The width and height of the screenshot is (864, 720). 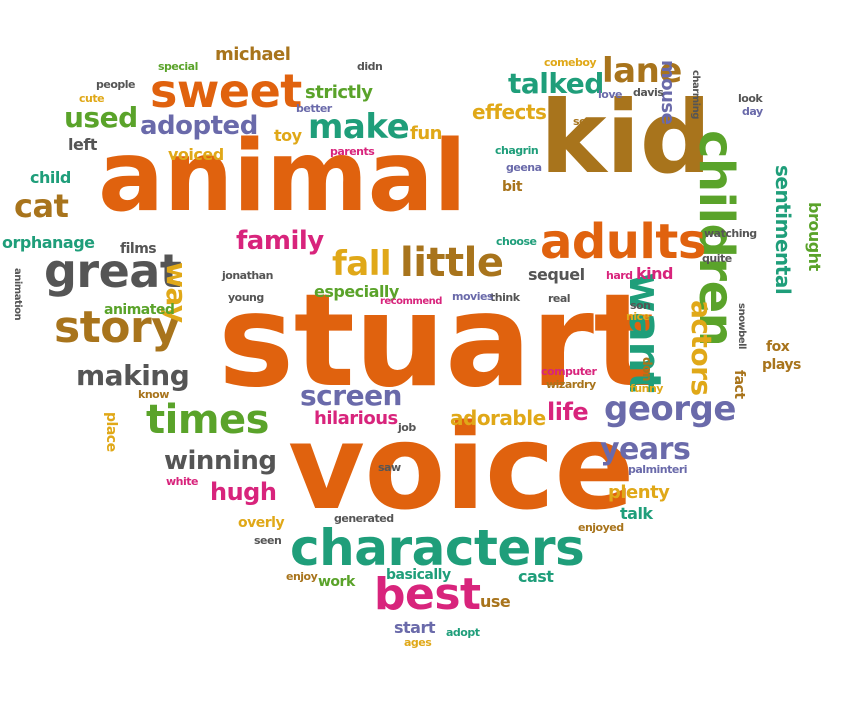 What do you see at coordinates (536, 576) in the screenshot?
I see `word-cast: cast` at bounding box center [536, 576].